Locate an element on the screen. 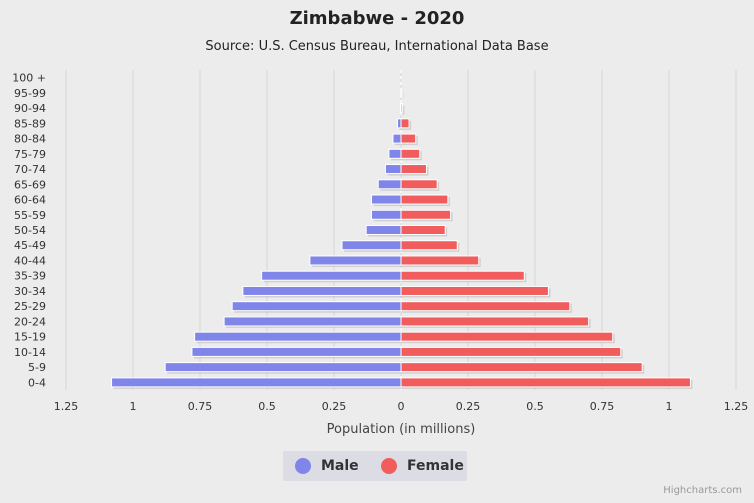 The height and width of the screenshot is (503, 754). y-tick-label: 90-94 is located at coordinates (30, 108).